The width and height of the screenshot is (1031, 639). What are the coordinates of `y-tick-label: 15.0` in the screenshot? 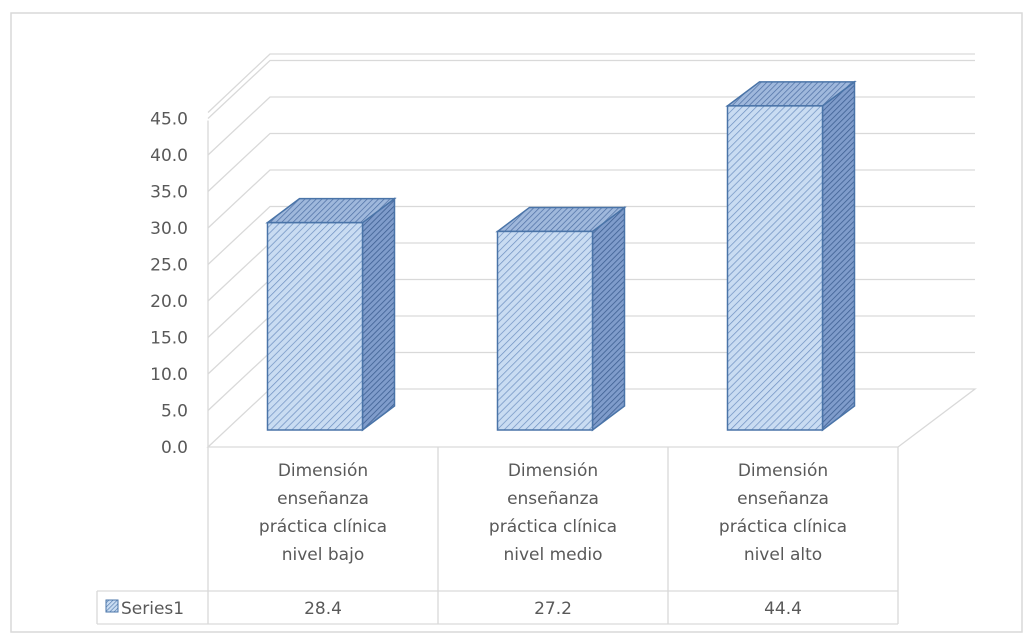 It's located at (169, 339).